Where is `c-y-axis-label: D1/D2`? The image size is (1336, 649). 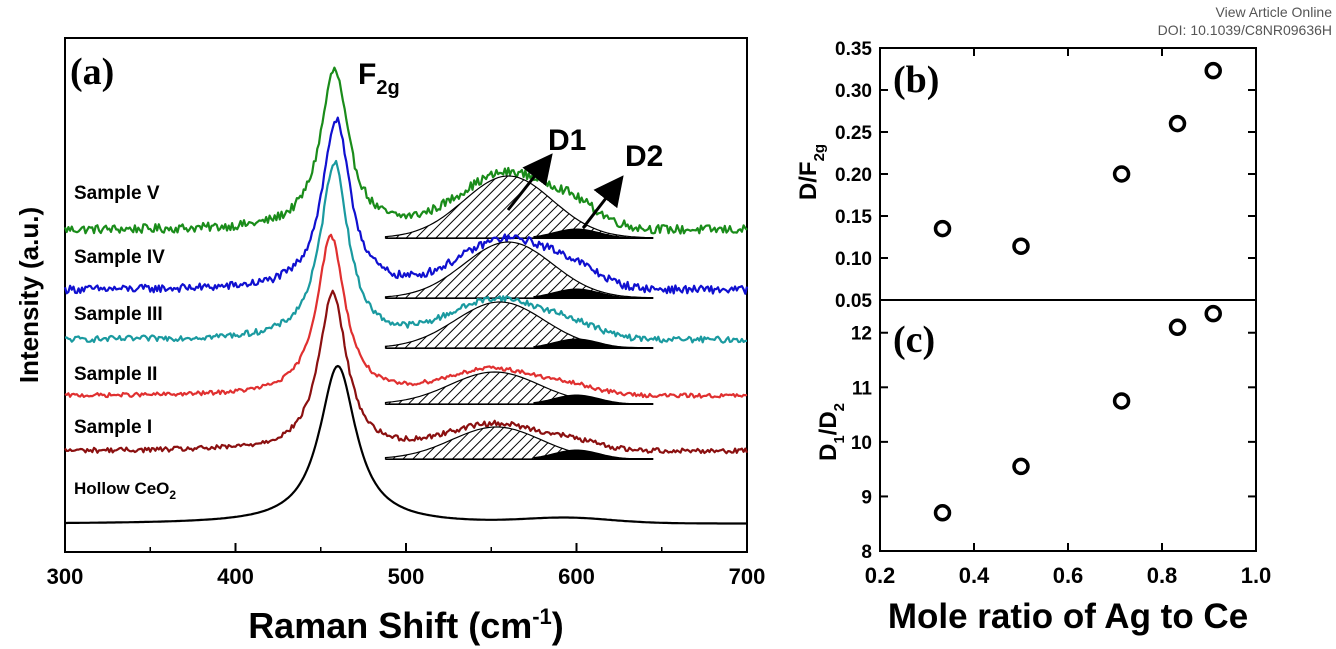 c-y-axis-label: D1/D2 is located at coordinates (831, 432).